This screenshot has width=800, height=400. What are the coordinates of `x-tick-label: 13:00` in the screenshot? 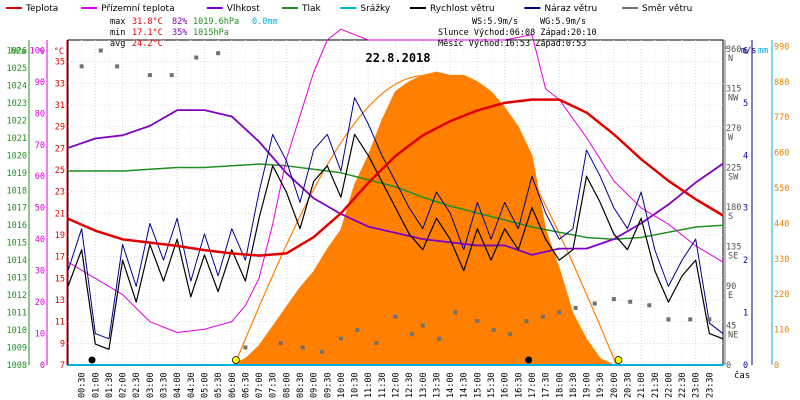 It's located at (424, 385).